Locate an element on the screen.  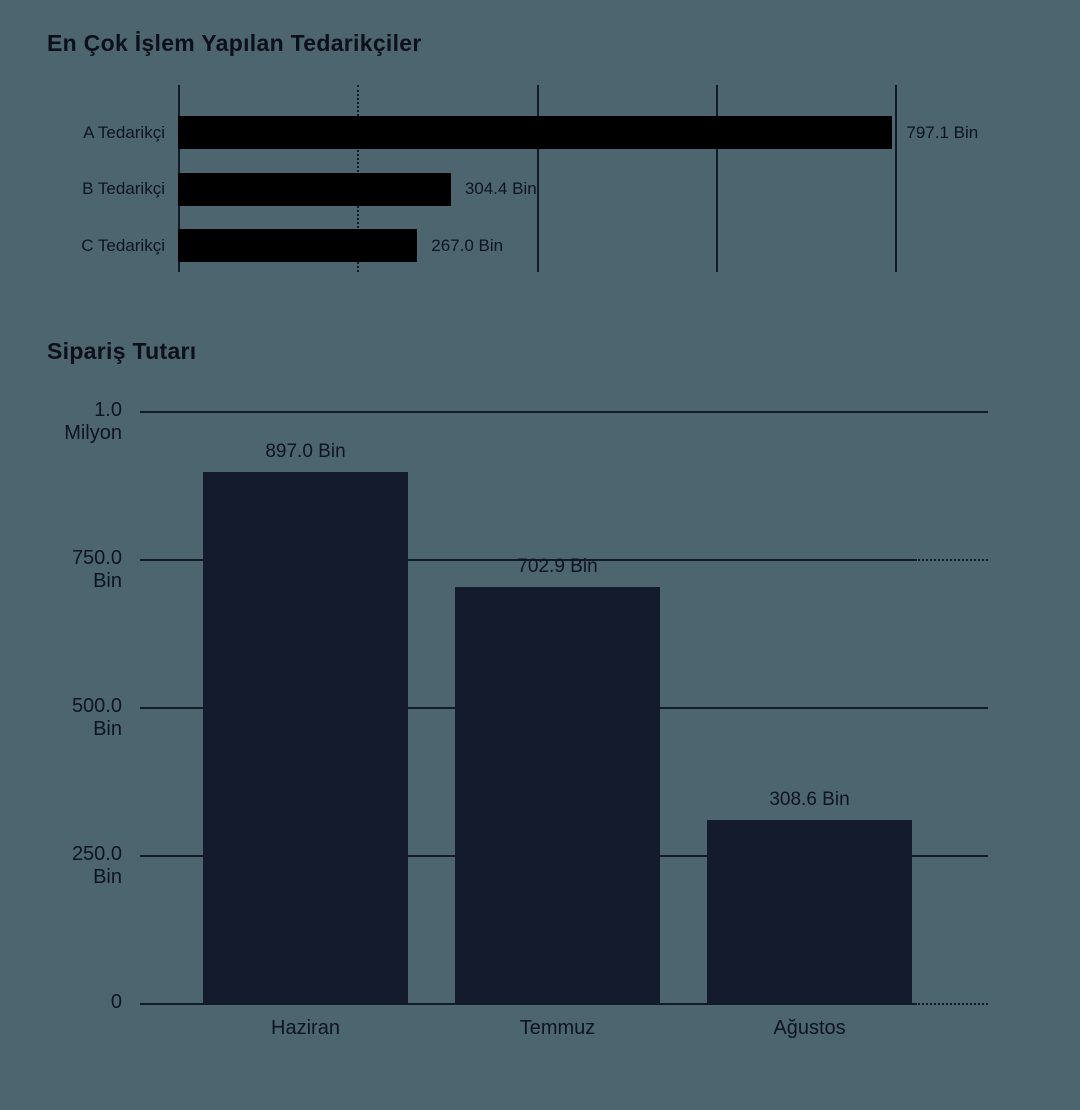
suppliers-chart-title: En Çok İşlem Yapılan Tedarikçiler is located at coordinates (234, 43).